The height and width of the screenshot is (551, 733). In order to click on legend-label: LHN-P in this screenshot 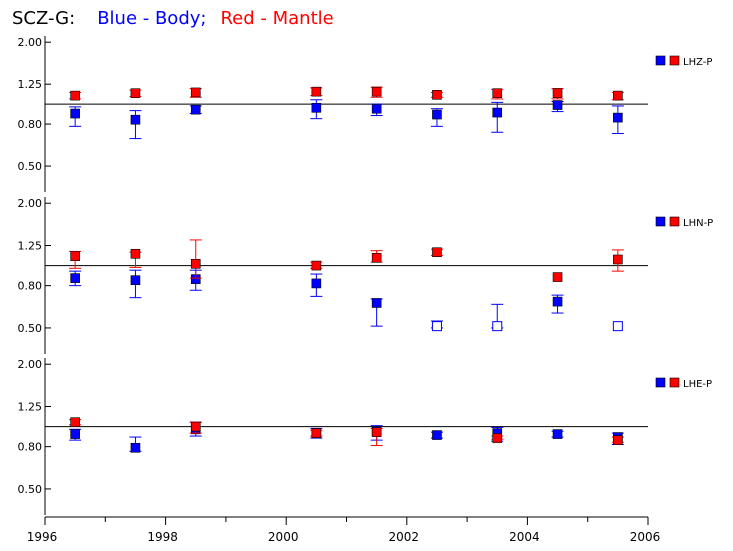, I will do `click(698, 223)`.